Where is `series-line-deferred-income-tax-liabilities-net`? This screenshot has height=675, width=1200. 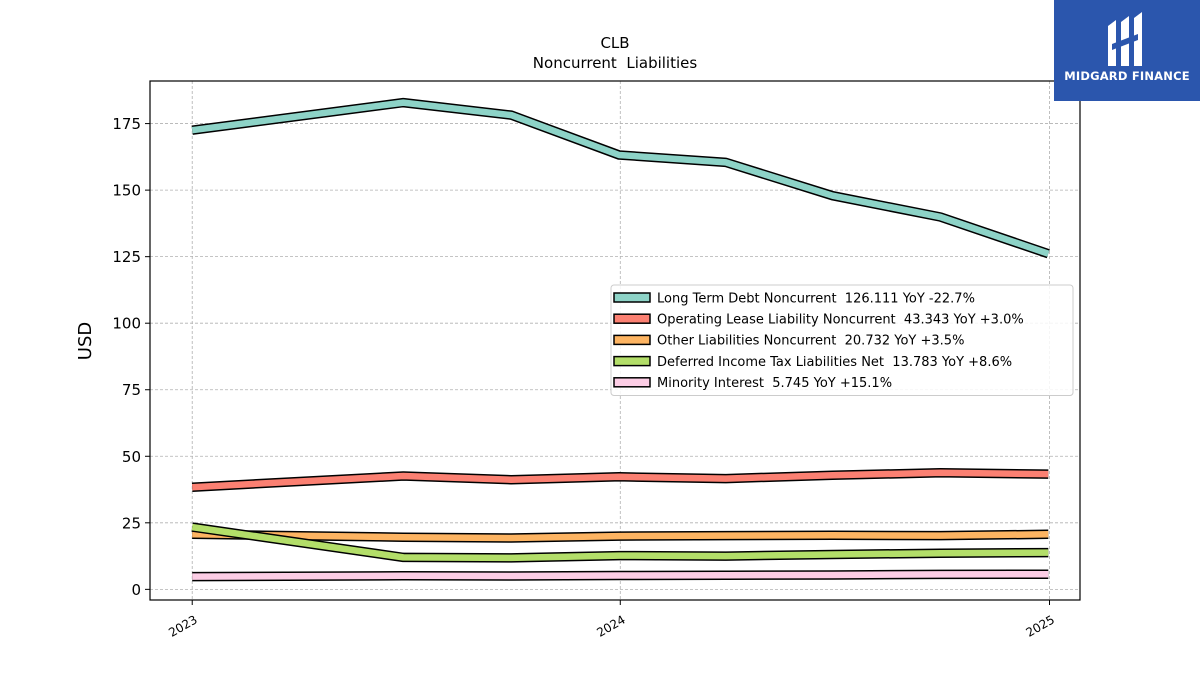 series-line-deferred-income-tax-liabilities-net is located at coordinates (620, 542).